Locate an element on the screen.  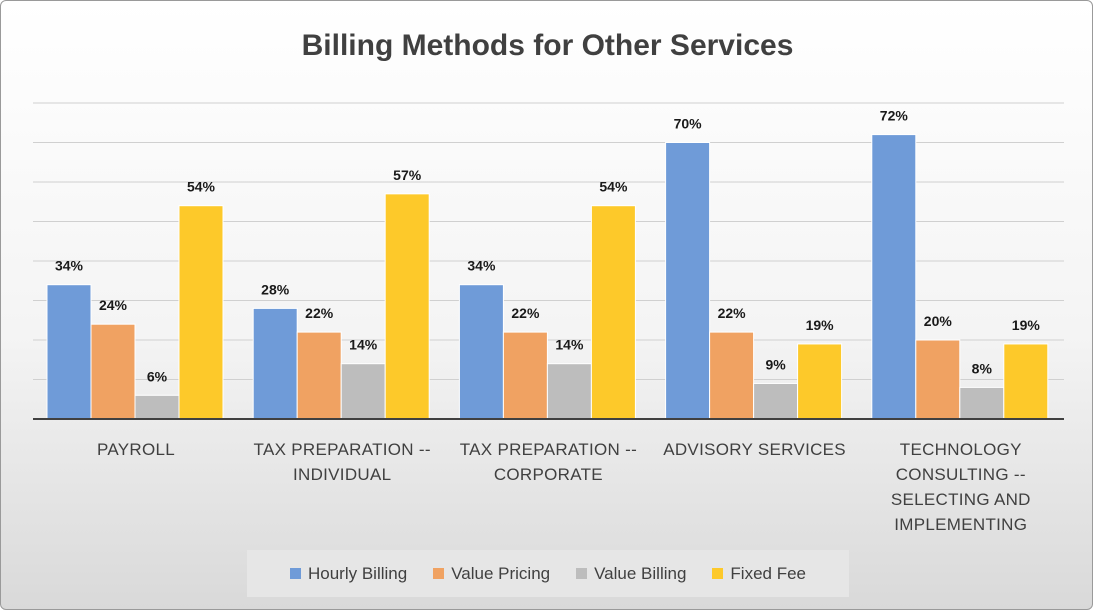
data-label: 20% is located at coordinates (938, 321).